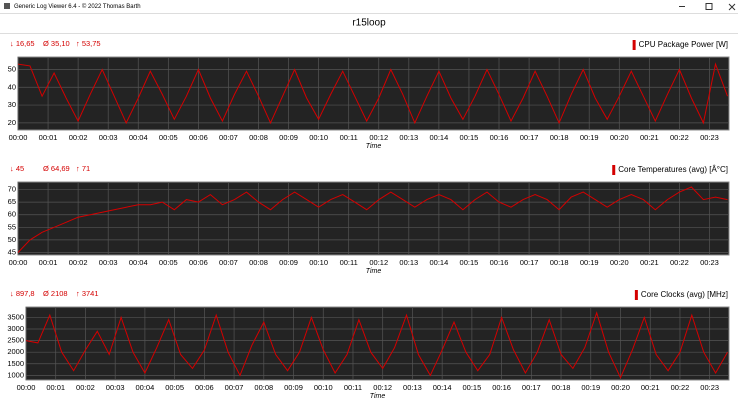  I want to click on legend-label: Core Clocks (avg) [MHz], so click(684, 294).